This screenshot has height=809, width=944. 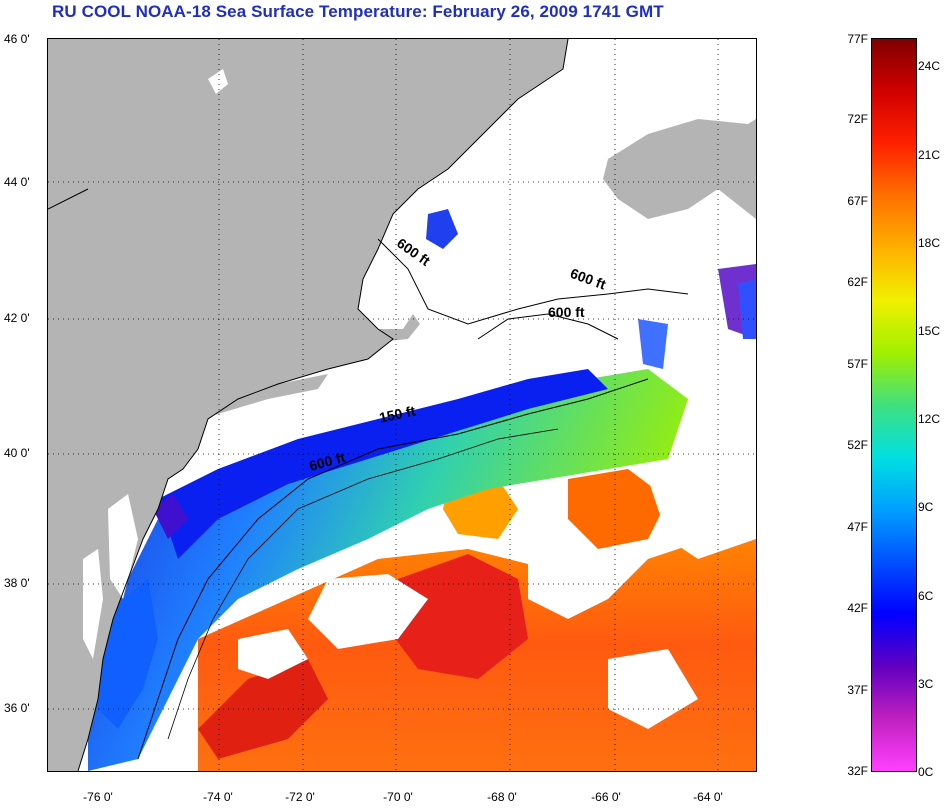 What do you see at coordinates (123, 546) in the screenshot?
I see `delmarva-inlet` at bounding box center [123, 546].